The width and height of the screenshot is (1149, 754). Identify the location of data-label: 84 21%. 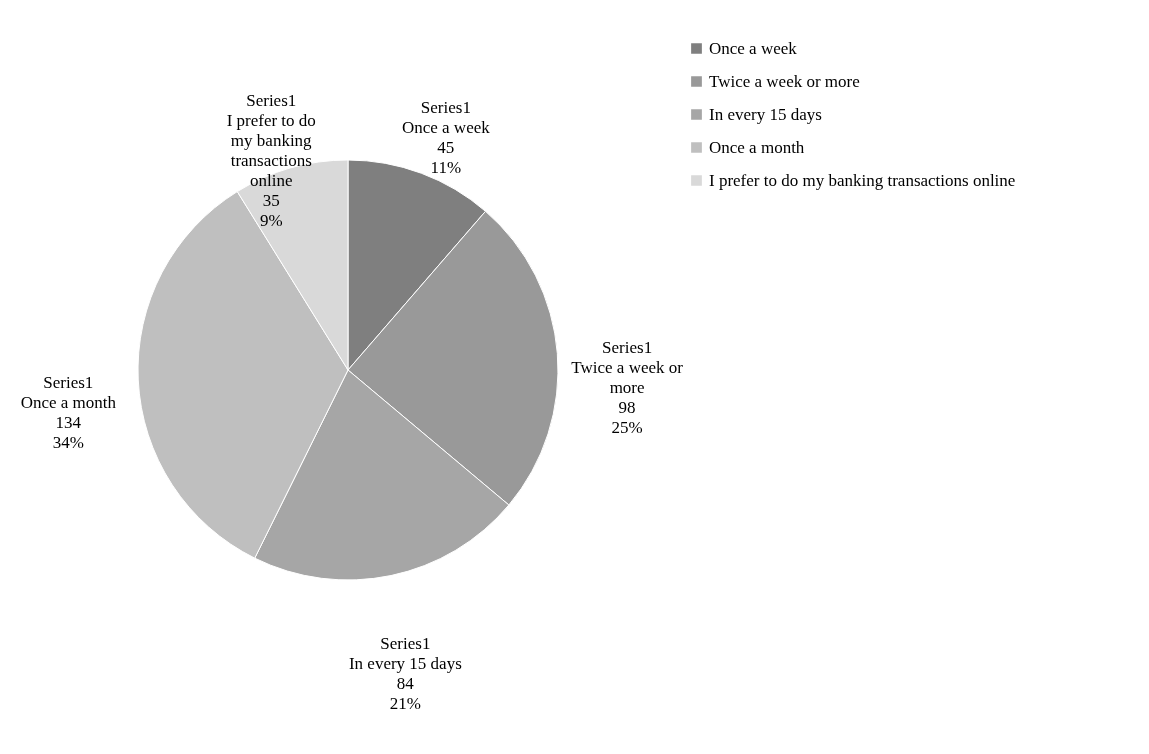
(405, 694).